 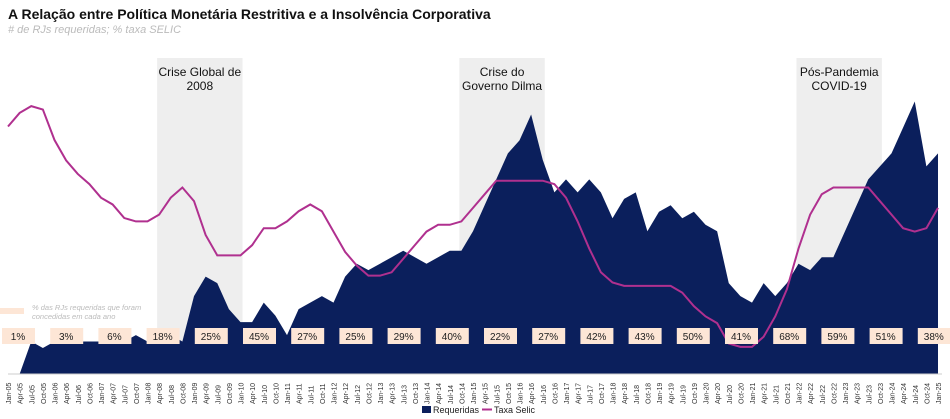 What do you see at coordinates (567, 393) in the screenshot?
I see `x-tick-label: Jan-17` at bounding box center [567, 393].